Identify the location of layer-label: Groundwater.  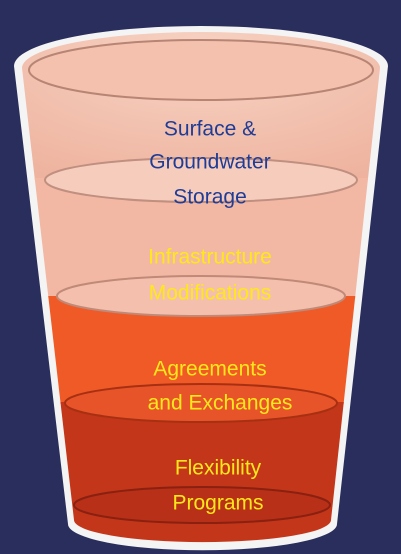
(209, 162).